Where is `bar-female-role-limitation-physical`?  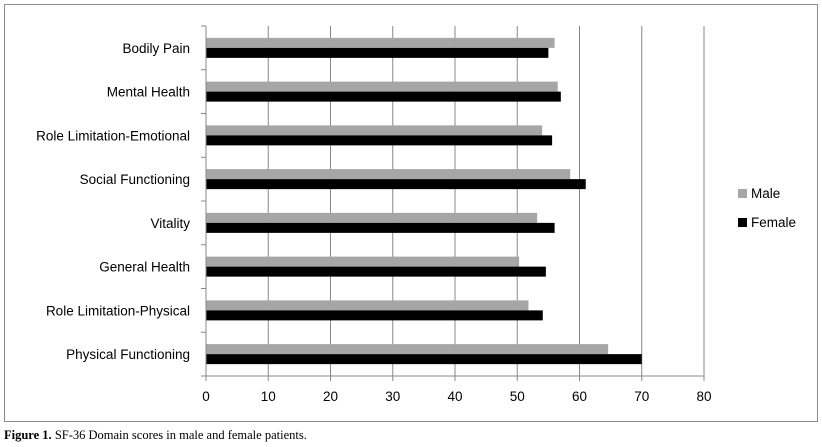
bar-female-role-limitation-physical is located at coordinates (374, 315).